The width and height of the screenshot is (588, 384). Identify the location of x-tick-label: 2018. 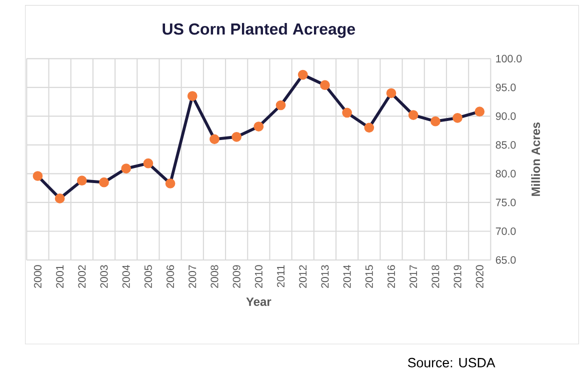
(436, 276).